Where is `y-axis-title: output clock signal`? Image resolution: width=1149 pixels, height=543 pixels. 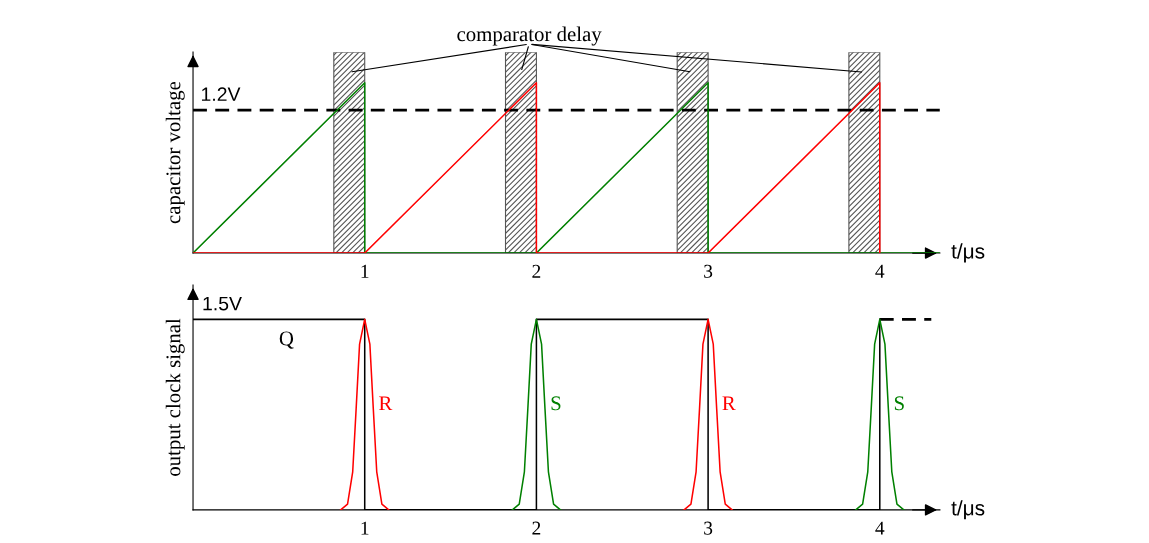 y-axis-title: output clock signal is located at coordinates (175, 397).